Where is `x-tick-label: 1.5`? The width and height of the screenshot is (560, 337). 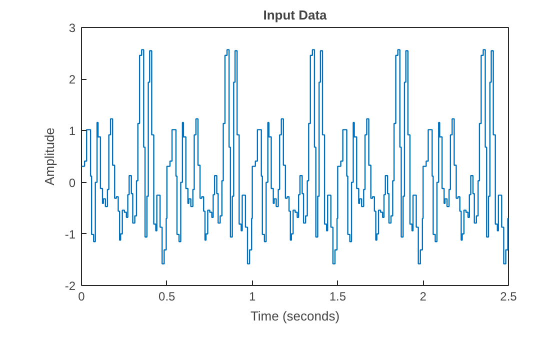 x-tick-label: 1.5 is located at coordinates (337, 297).